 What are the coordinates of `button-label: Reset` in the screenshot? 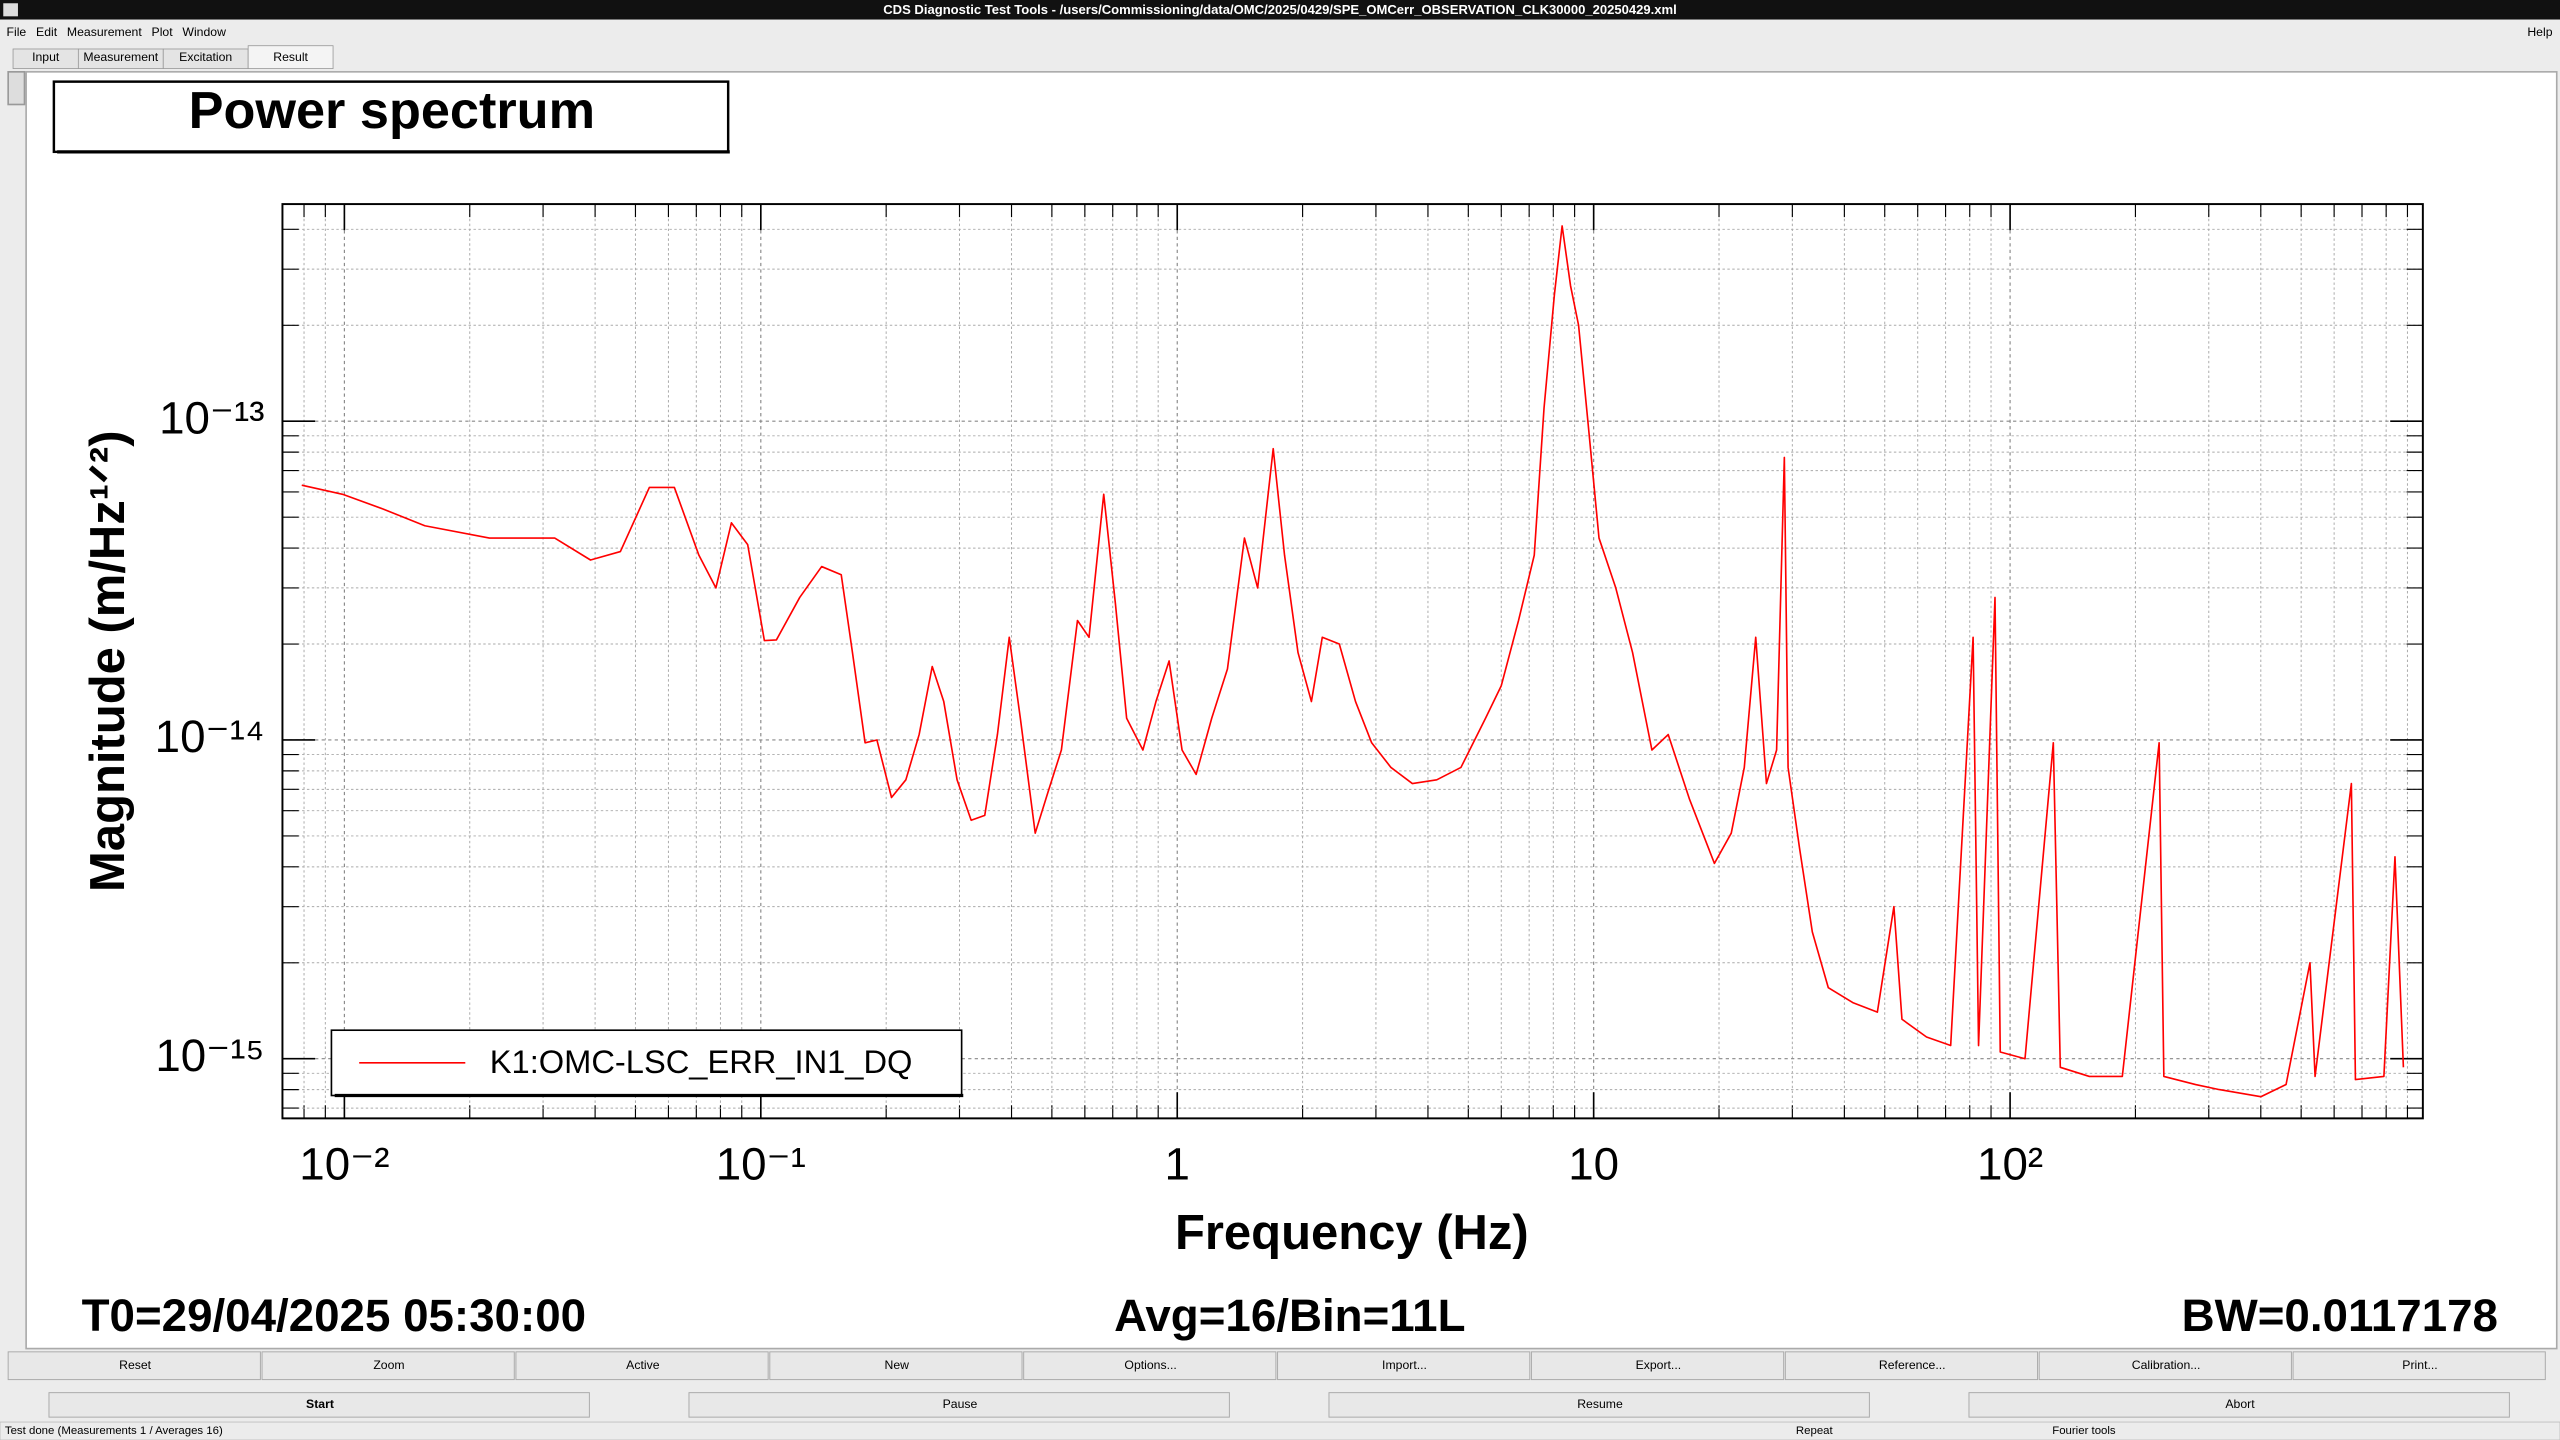 It's located at (135, 1365).